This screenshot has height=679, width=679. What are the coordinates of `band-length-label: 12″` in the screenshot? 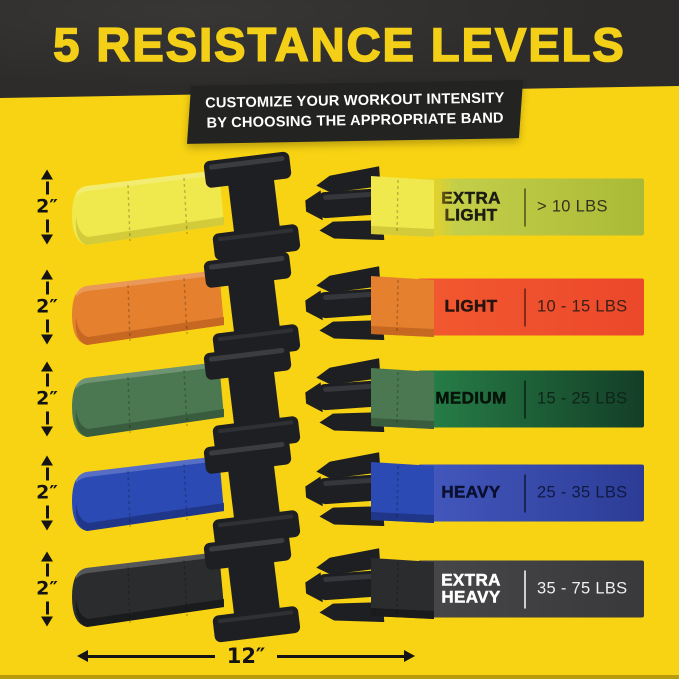 It's located at (246, 655).